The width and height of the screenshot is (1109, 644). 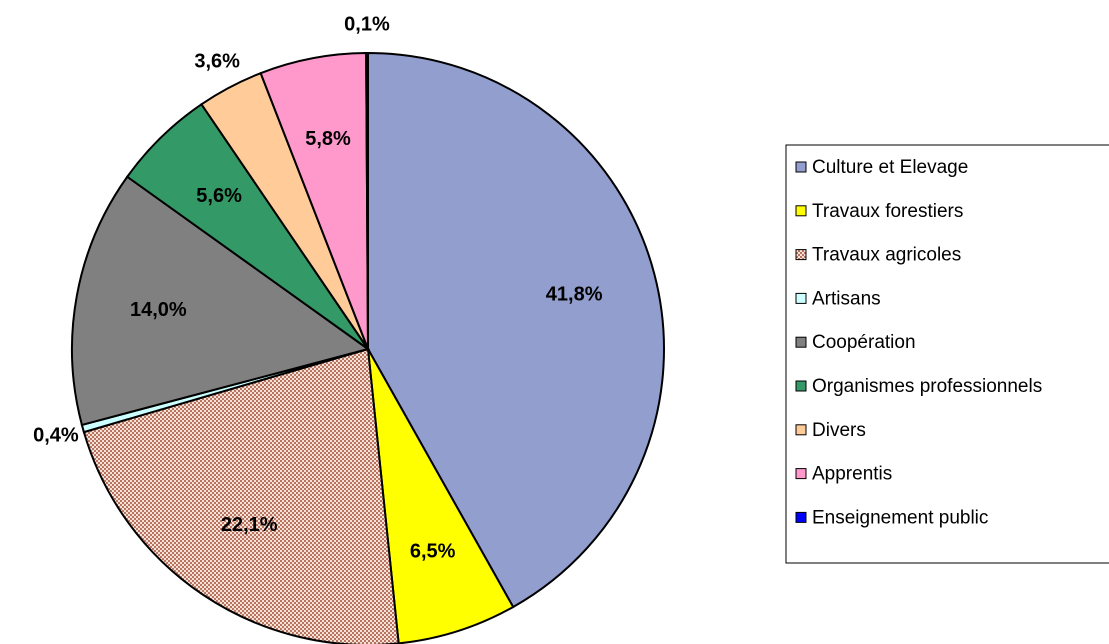 What do you see at coordinates (839, 430) in the screenshot?
I see `legend-label: Divers` at bounding box center [839, 430].